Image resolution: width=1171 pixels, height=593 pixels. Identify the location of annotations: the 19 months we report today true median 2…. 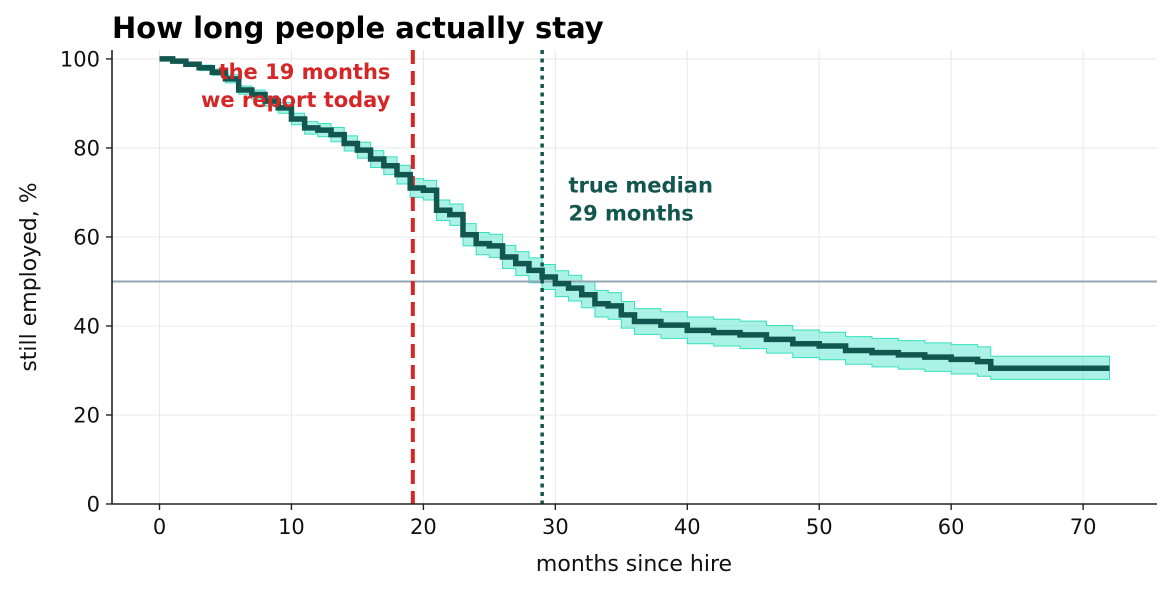
(457, 142).